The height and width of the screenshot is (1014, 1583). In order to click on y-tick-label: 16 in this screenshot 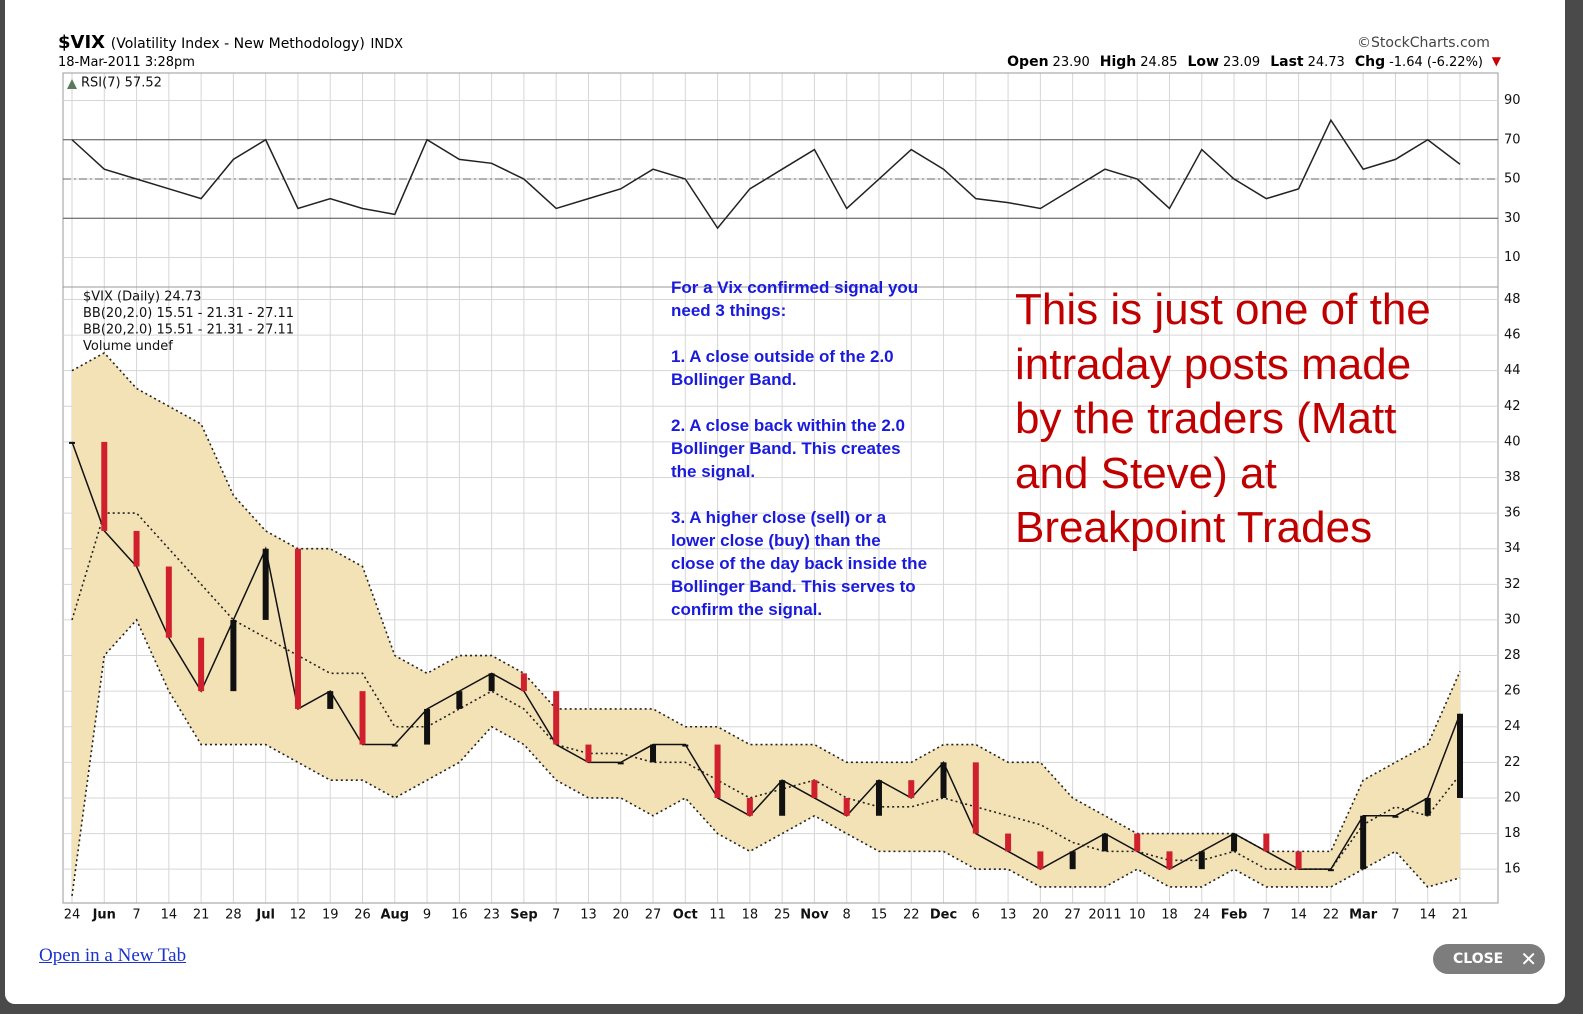, I will do `click(1512, 869)`.